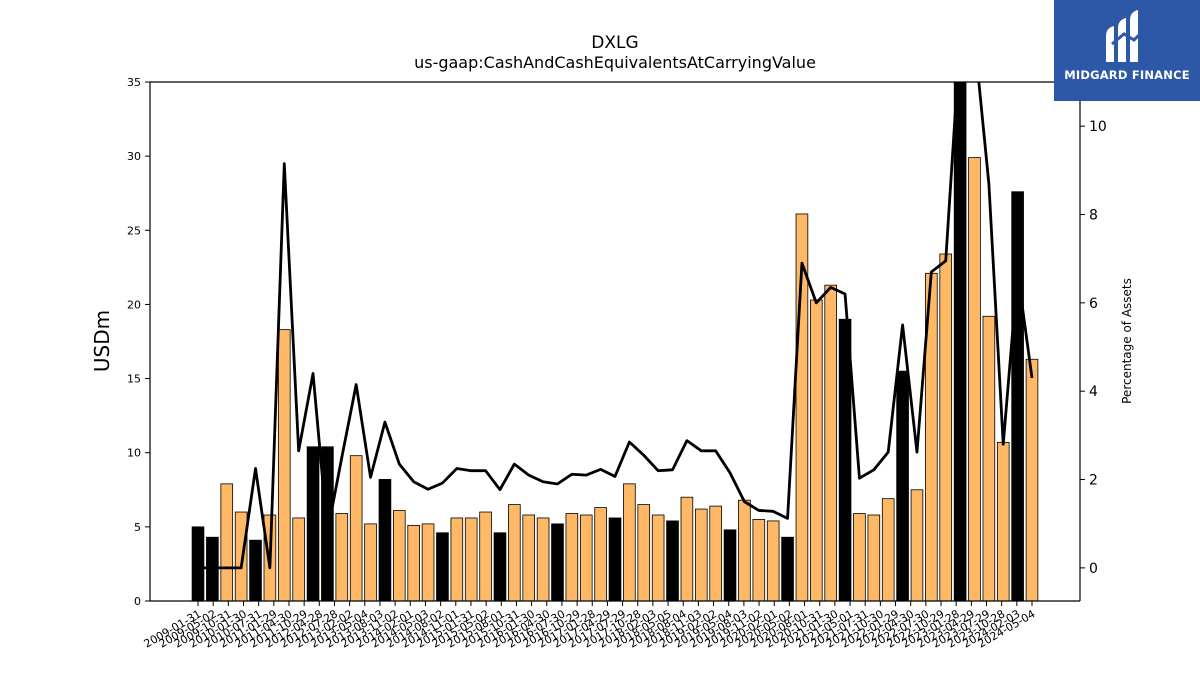  What do you see at coordinates (134, 82) in the screenshot?
I see `y-tick-label: 35` at bounding box center [134, 82].